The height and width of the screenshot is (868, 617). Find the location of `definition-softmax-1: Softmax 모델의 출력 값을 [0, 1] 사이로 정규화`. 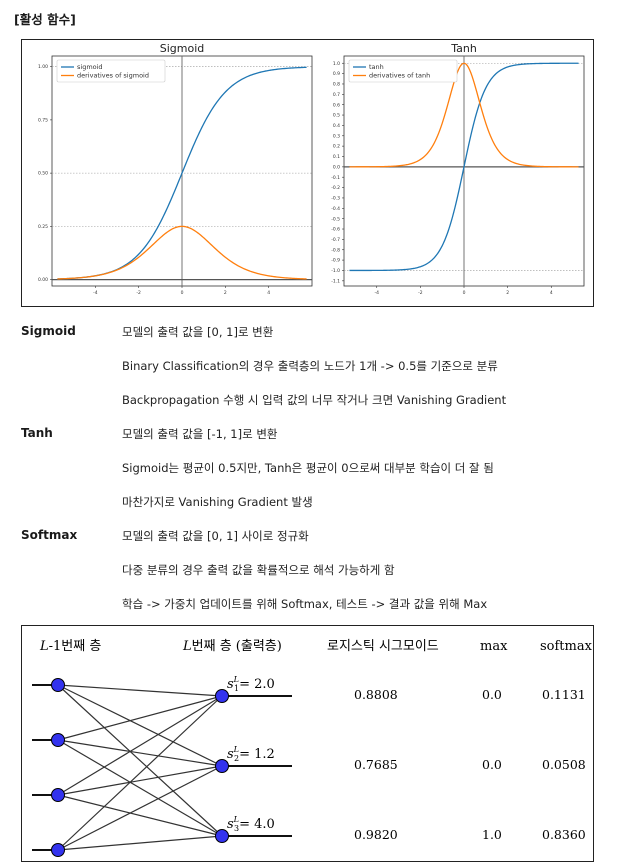

definition-softmax-1: Softmax 모델의 출력 값을 [0, 1] 사이로 정규화 is located at coordinates (308, 539).